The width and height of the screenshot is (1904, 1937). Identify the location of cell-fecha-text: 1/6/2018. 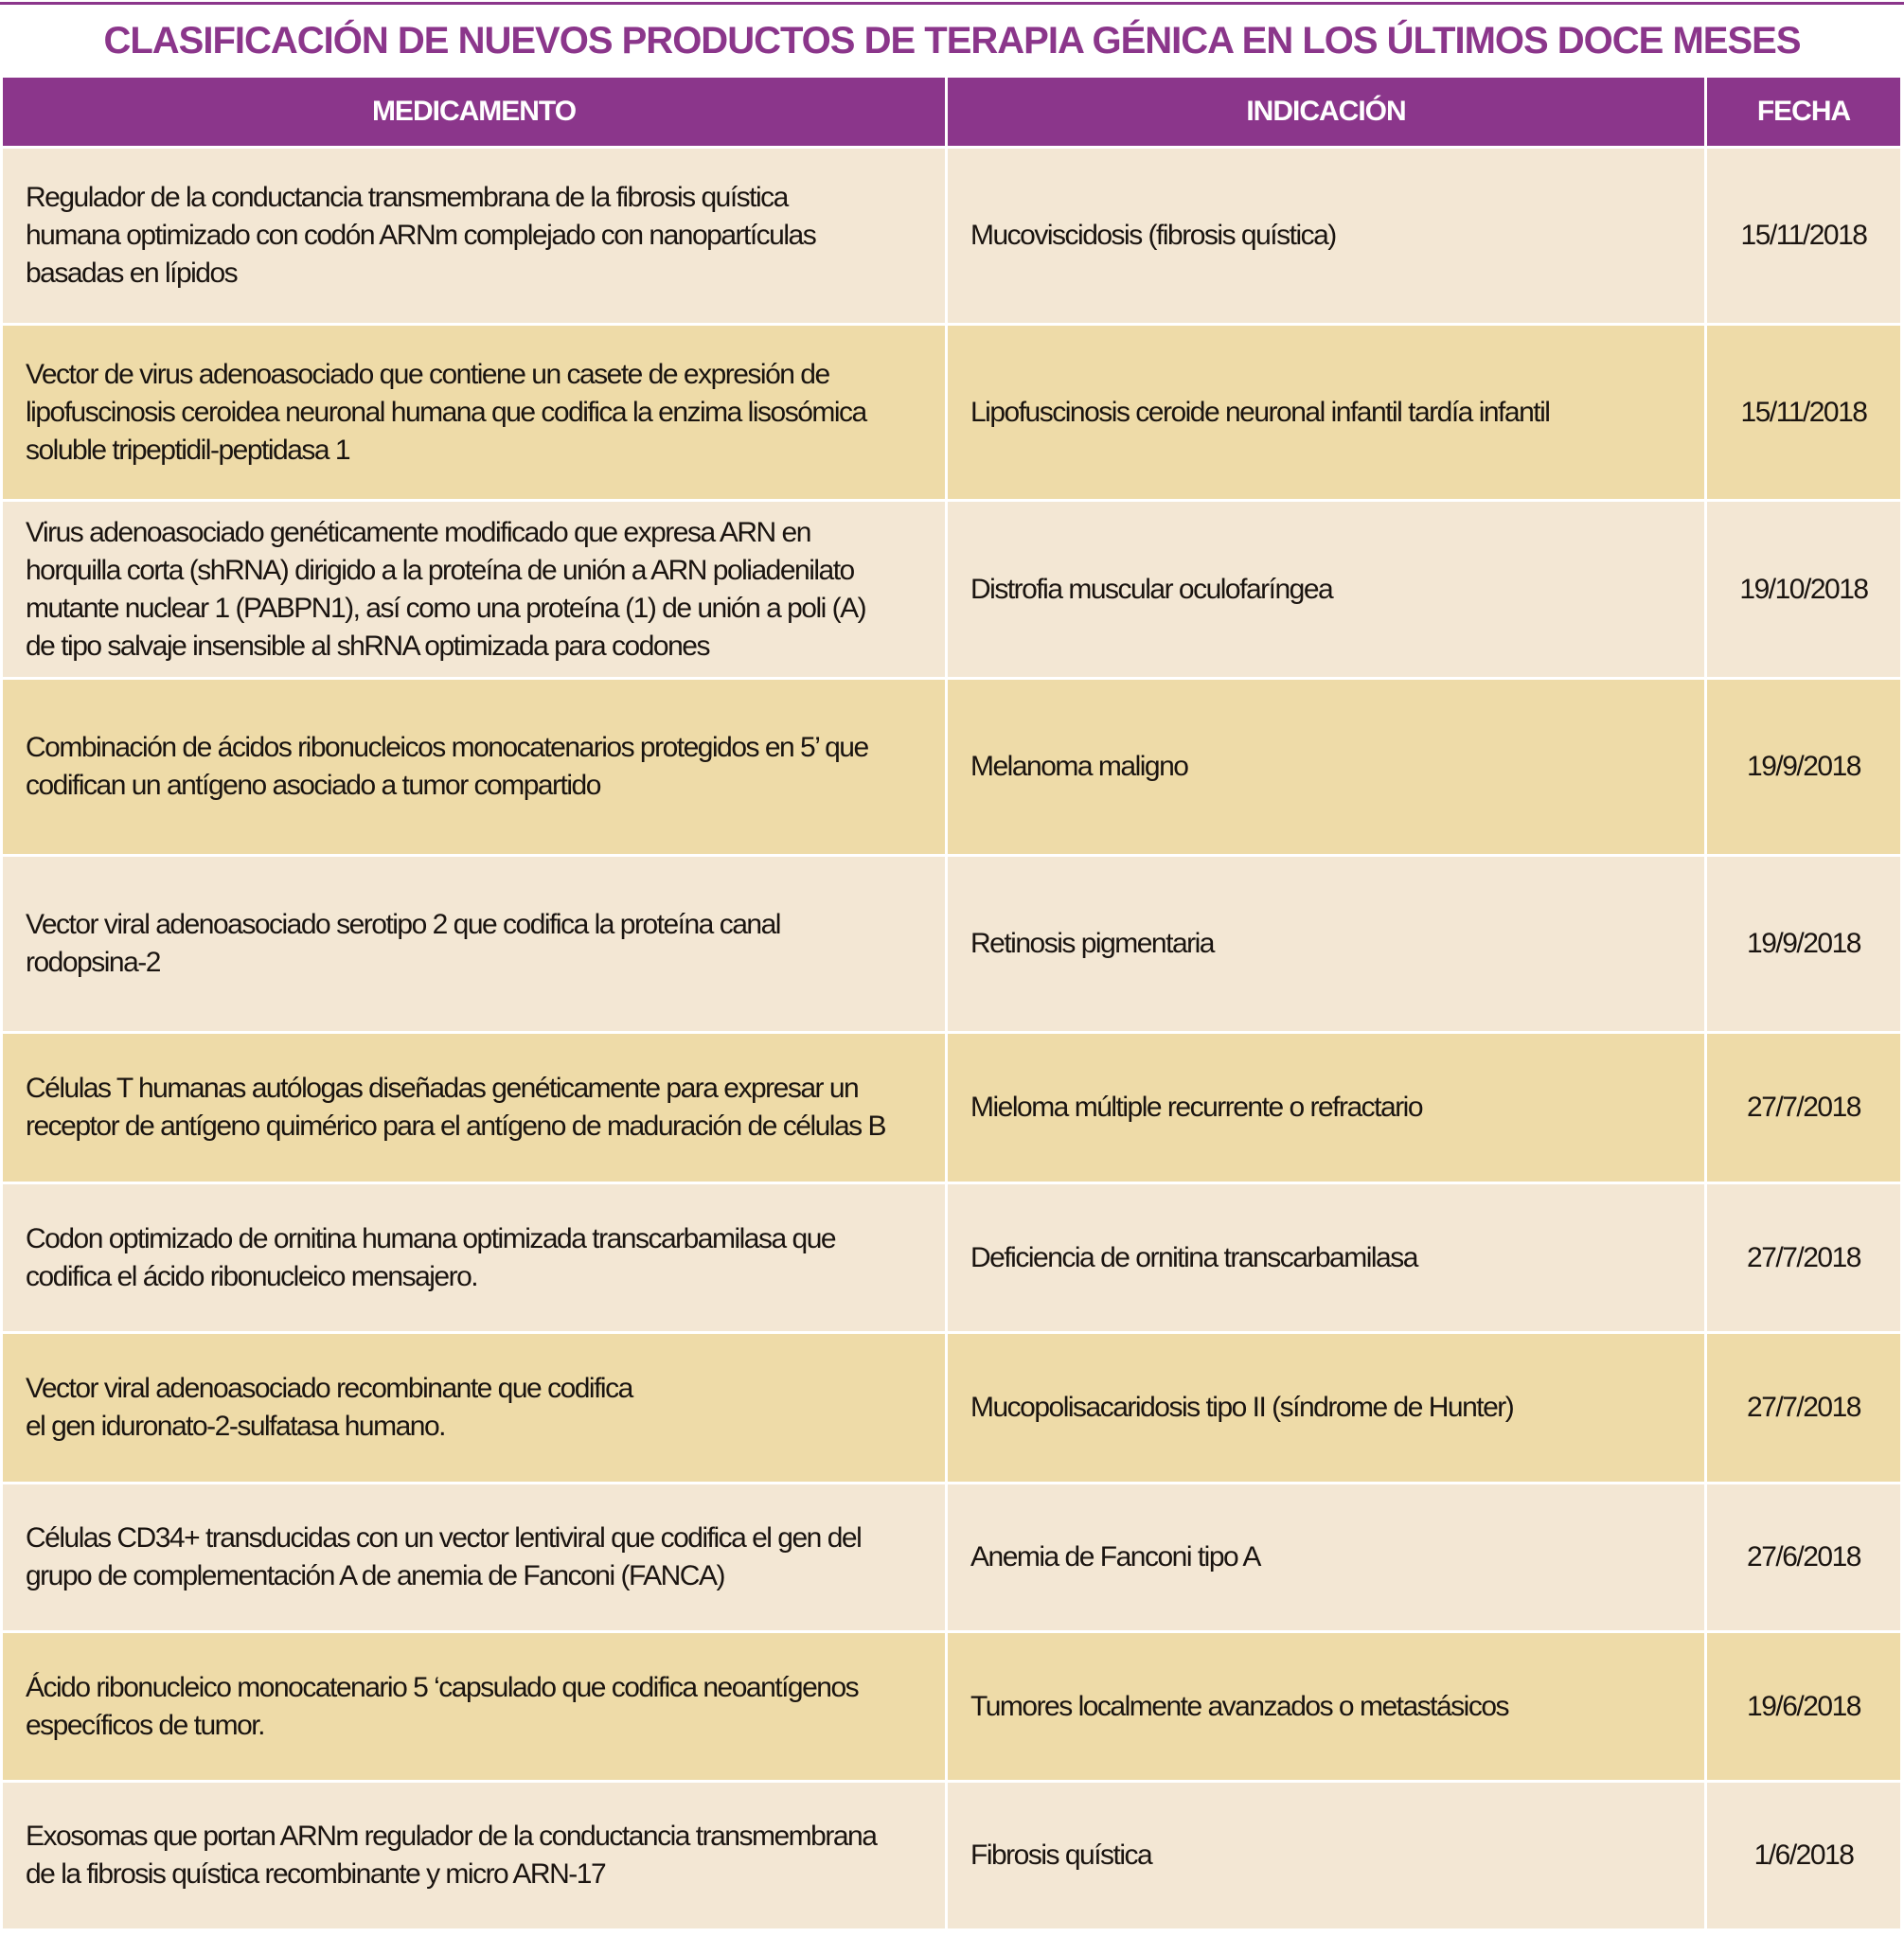
(1804, 1855).